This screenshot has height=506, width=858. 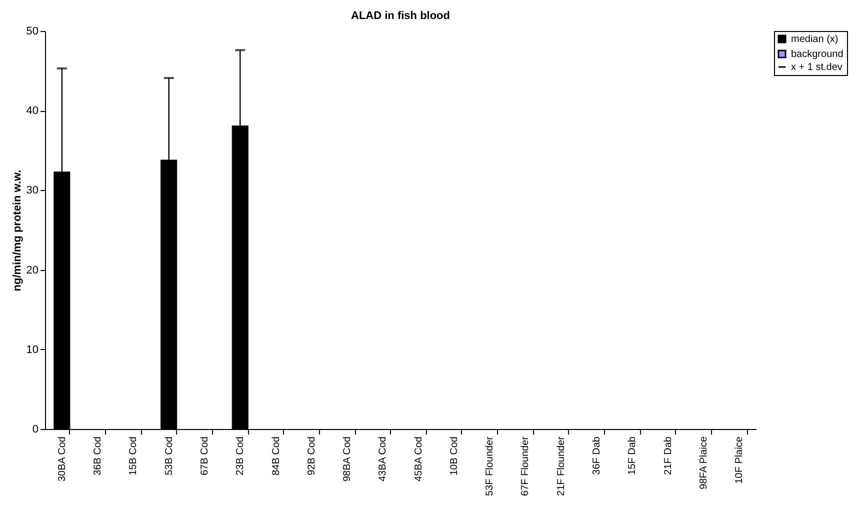 What do you see at coordinates (526, 466) in the screenshot?
I see `x-tick-label: 67F Flounder` at bounding box center [526, 466].